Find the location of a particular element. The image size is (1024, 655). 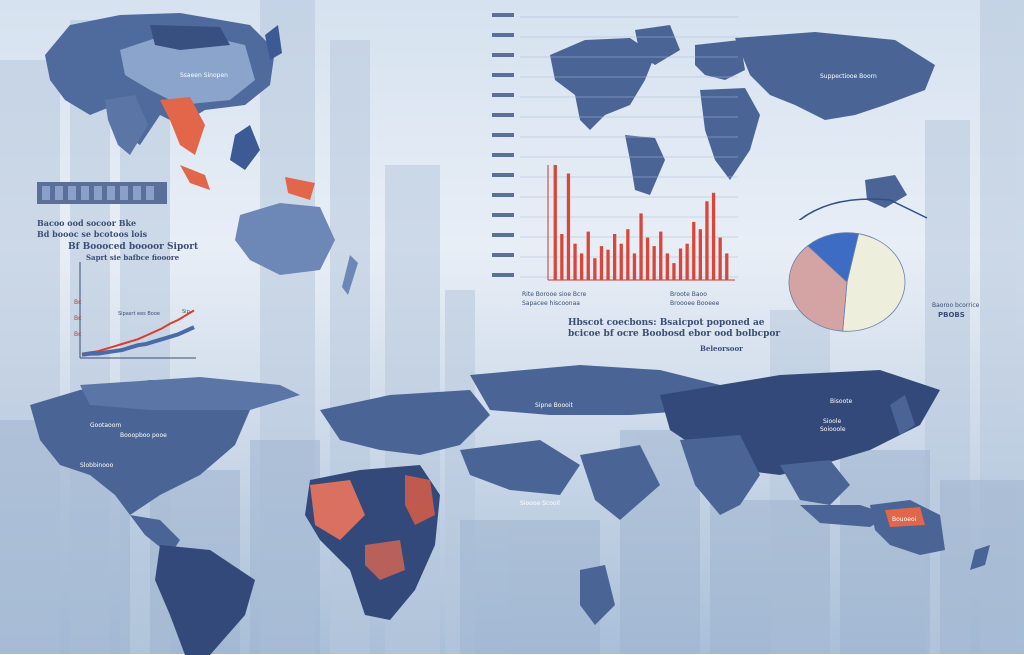

central-africa-highlight is located at coordinates (385, 560).